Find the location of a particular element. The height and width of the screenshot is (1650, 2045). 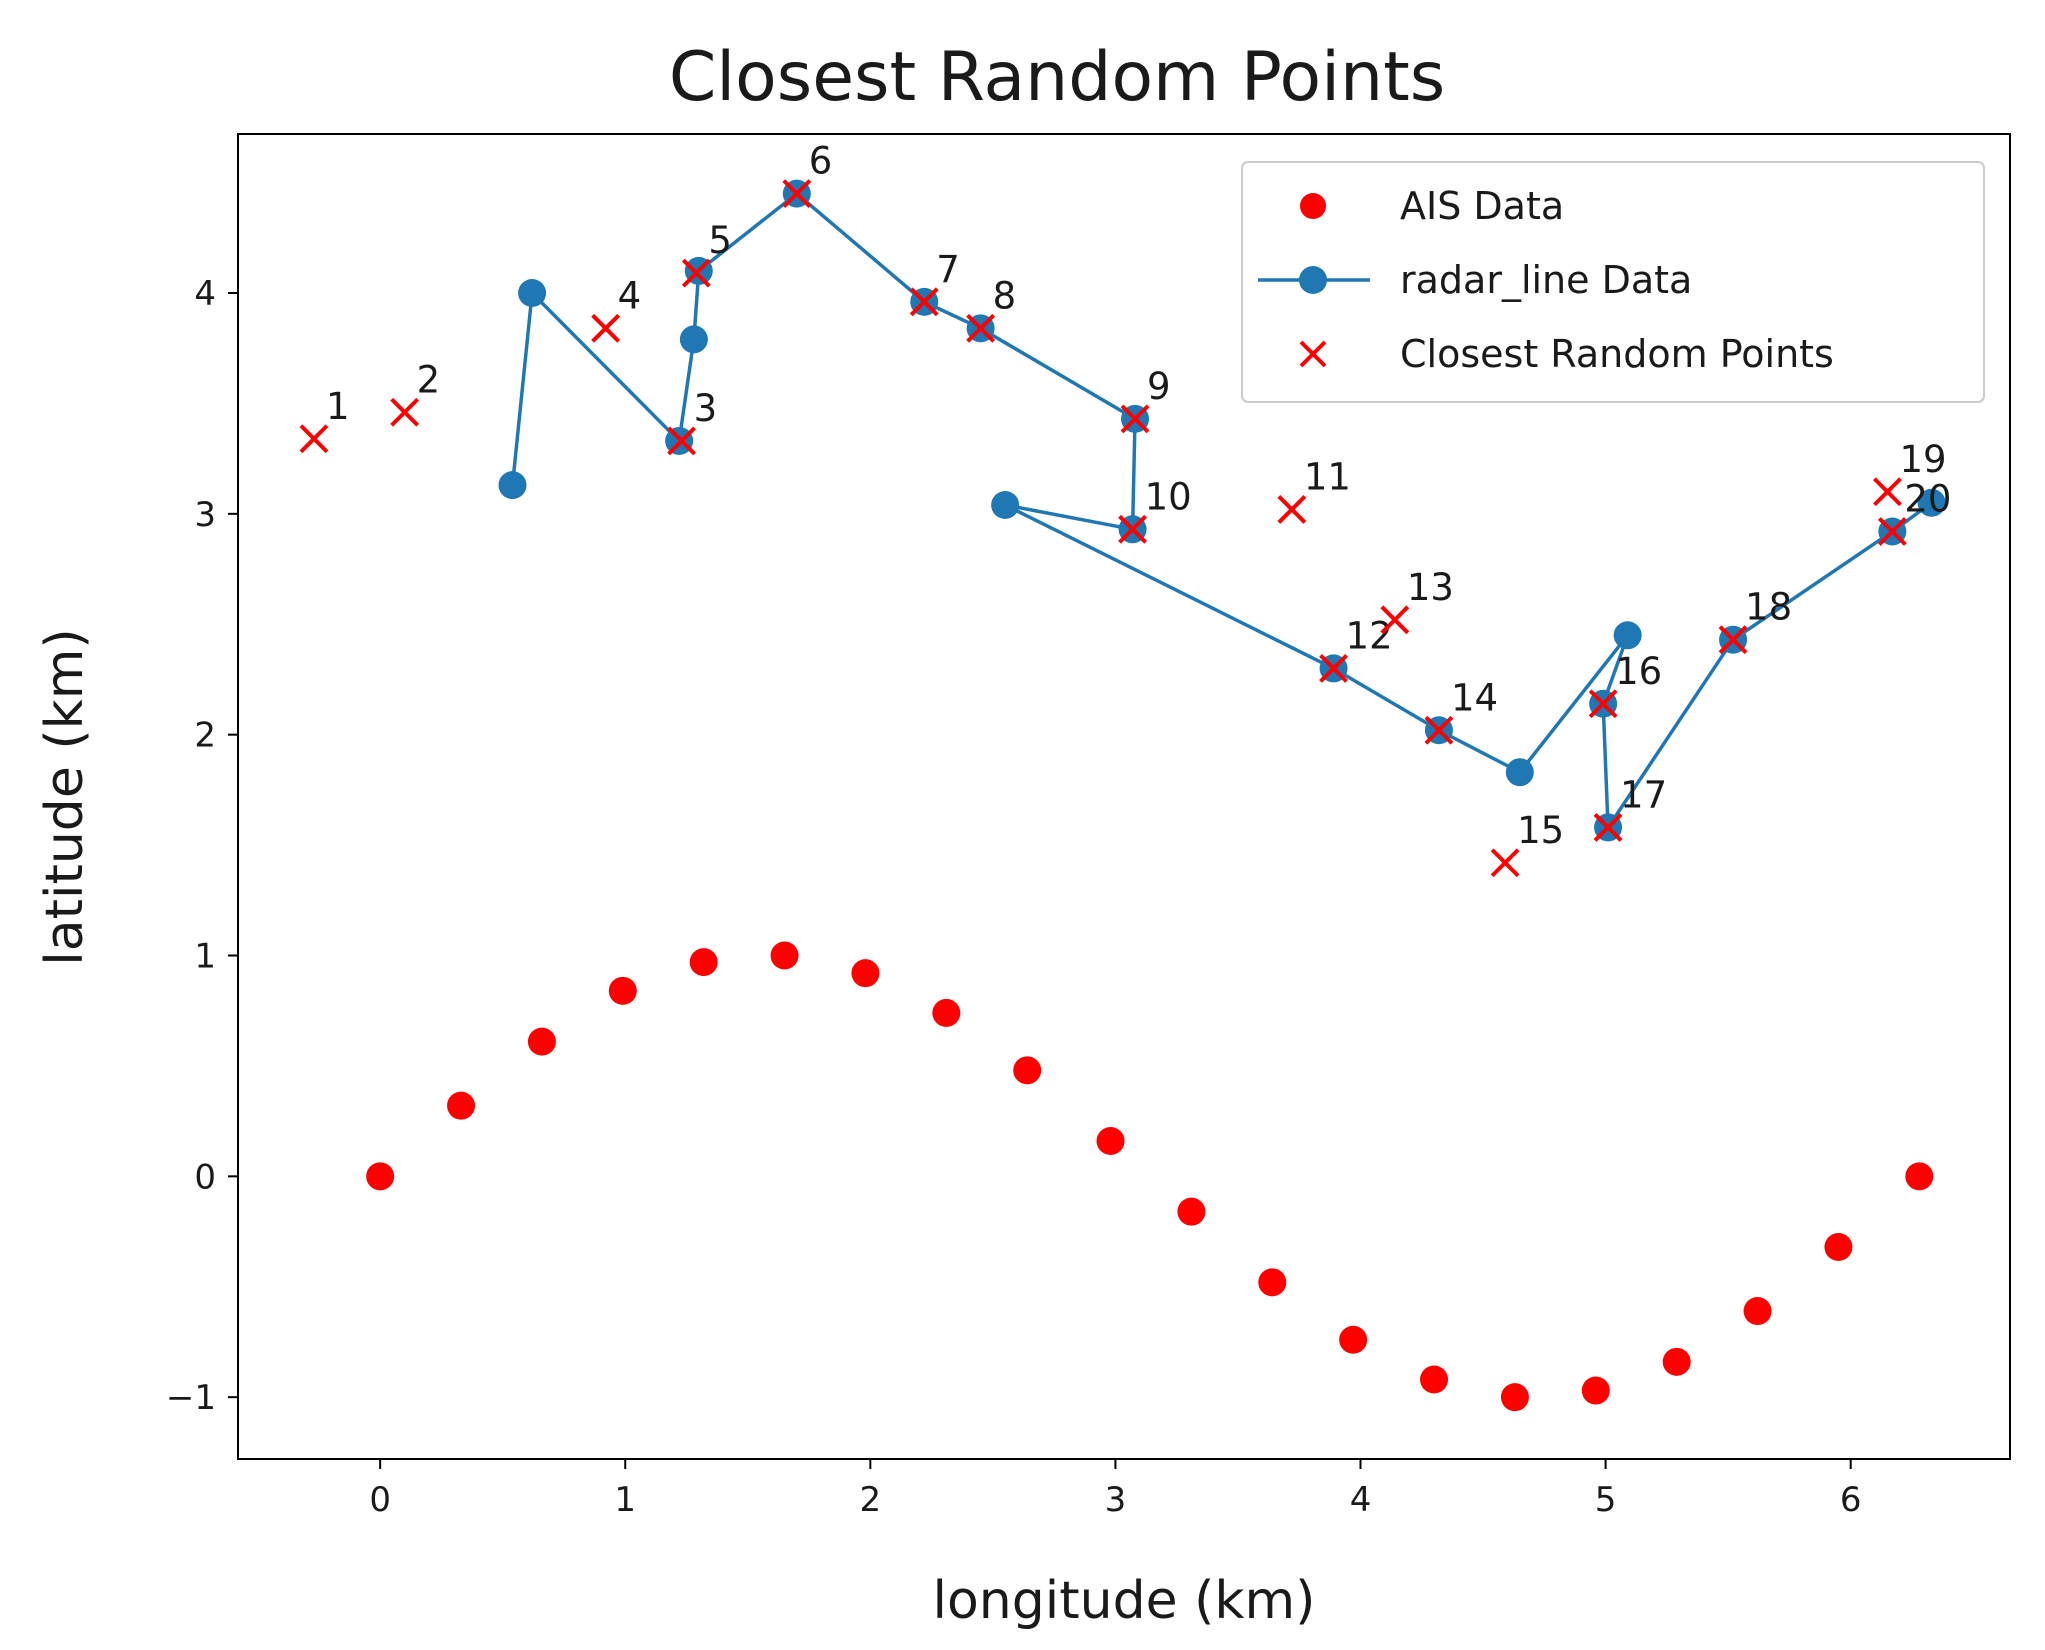

y-tick-label: 1 is located at coordinates (205, 957).